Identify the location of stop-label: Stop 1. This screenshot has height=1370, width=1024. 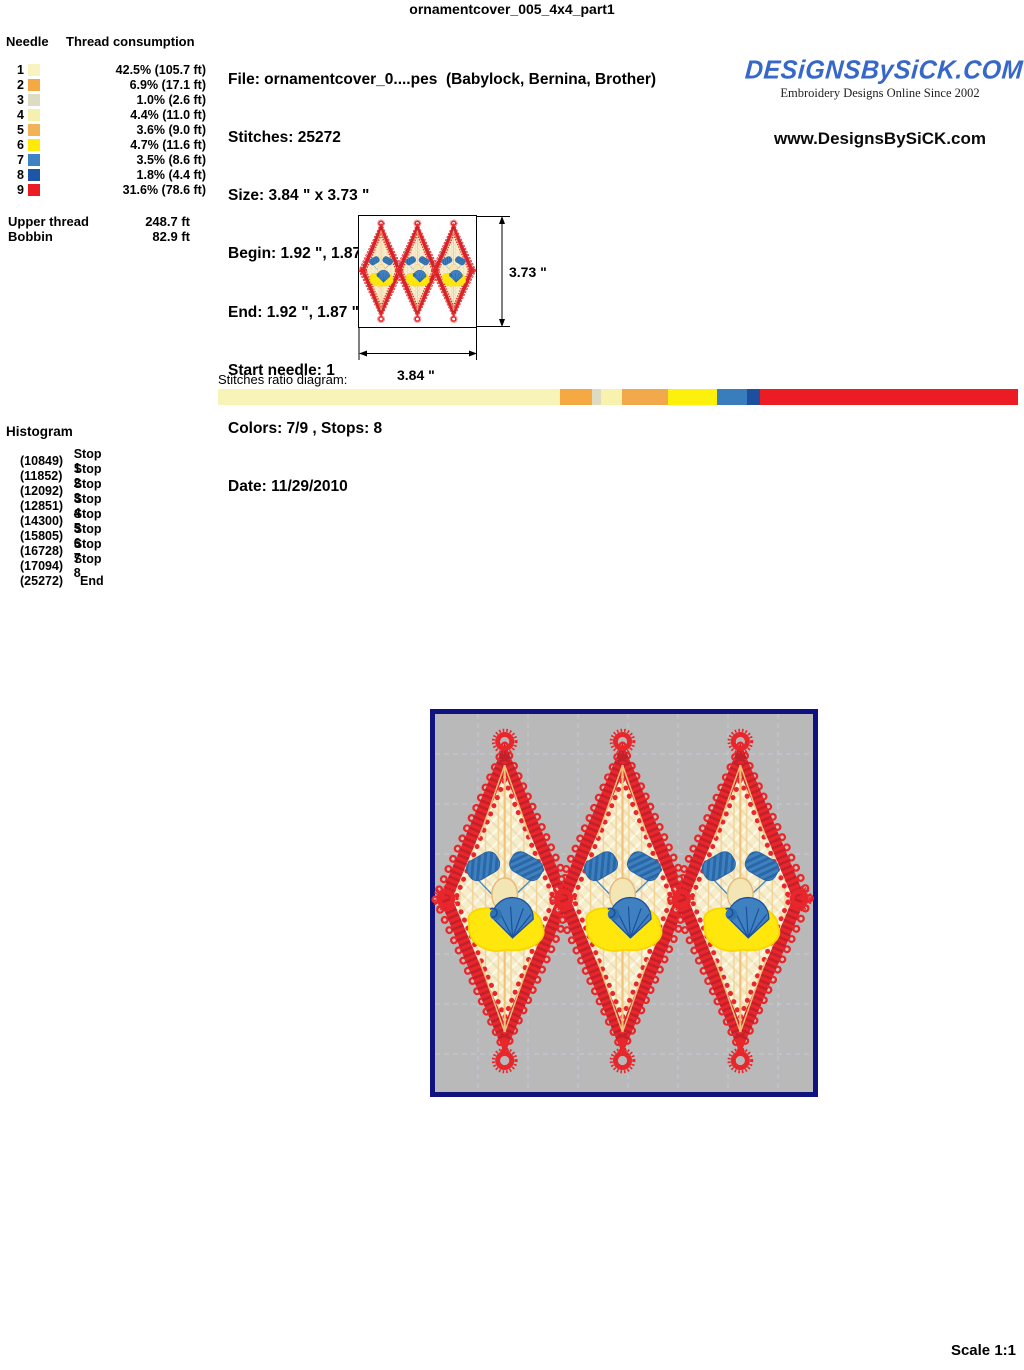
(87, 461).